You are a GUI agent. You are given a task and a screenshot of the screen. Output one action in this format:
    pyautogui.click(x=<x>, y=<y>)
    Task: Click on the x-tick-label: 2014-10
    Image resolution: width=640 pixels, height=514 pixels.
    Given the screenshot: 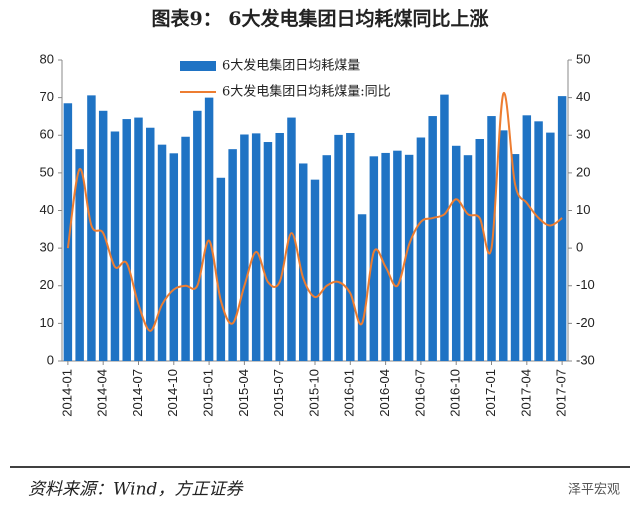 What is the action you would take?
    pyautogui.click(x=172, y=393)
    